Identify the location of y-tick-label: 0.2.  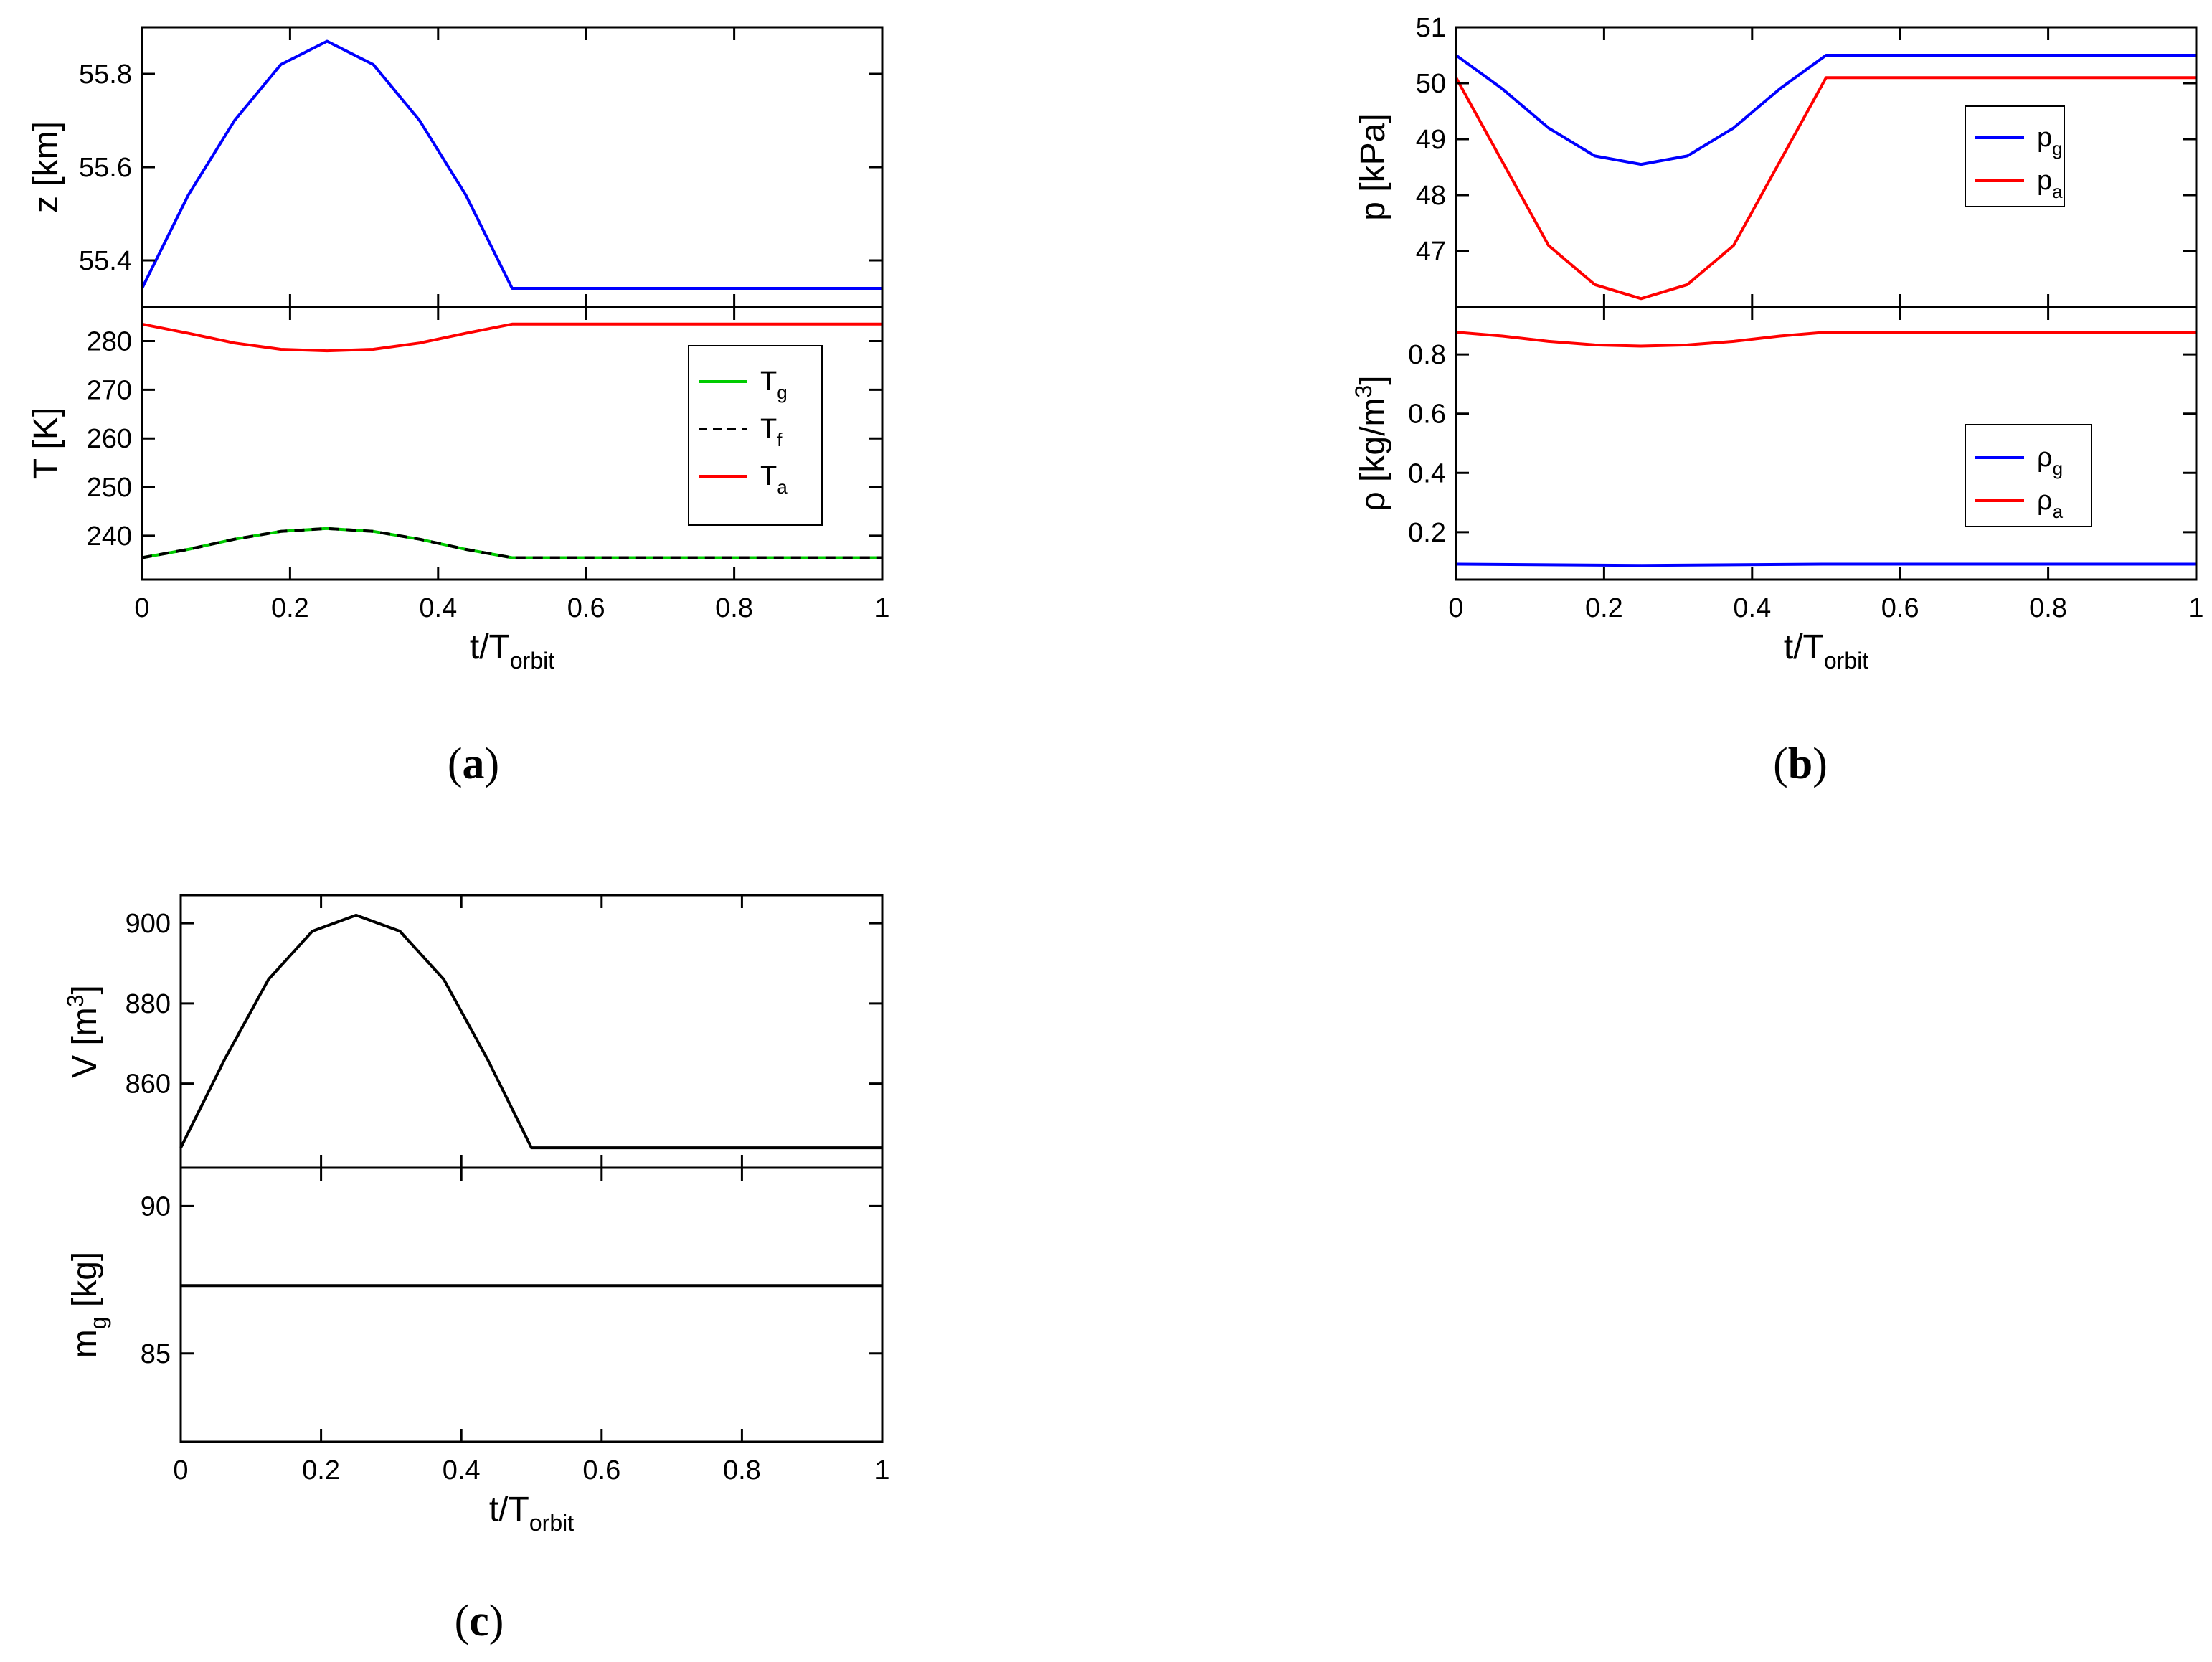
(1427, 533).